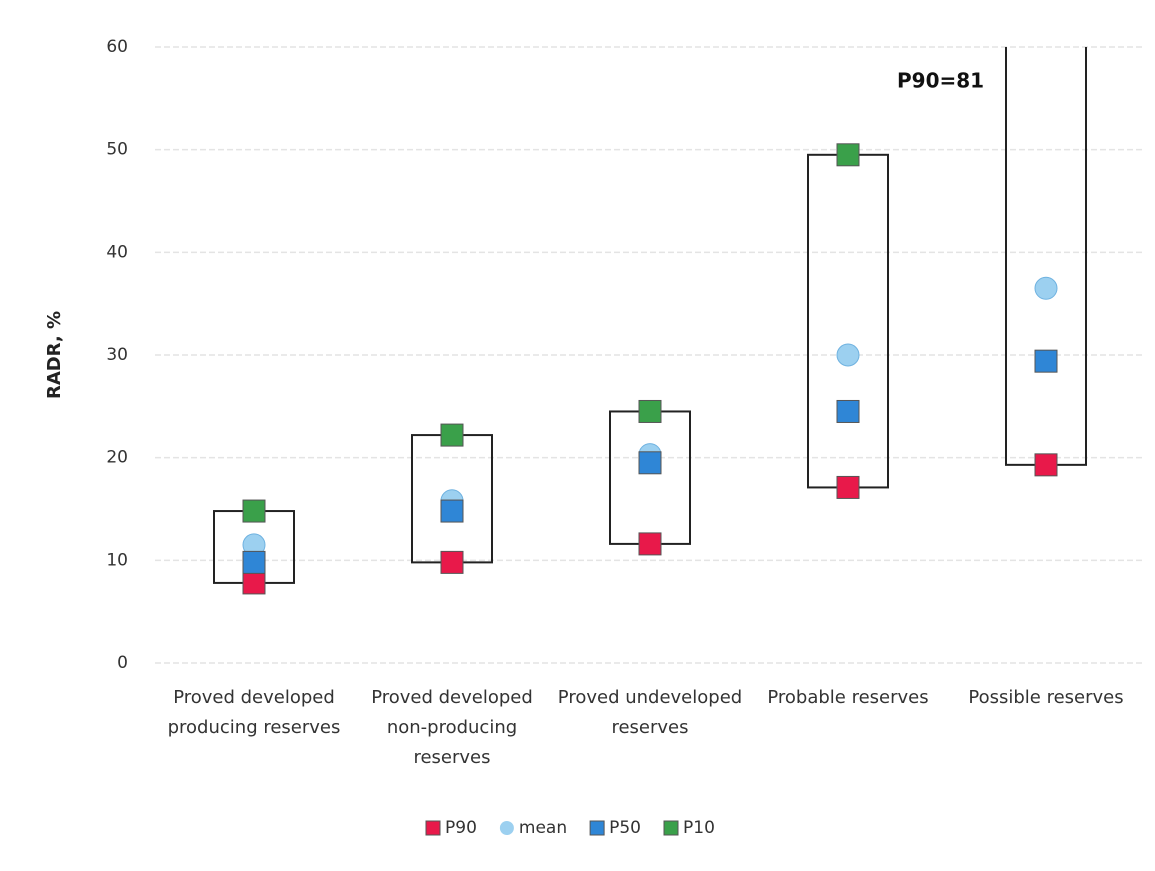  Describe the element at coordinates (117, 150) in the screenshot. I see `y-tick-label: 50` at that location.